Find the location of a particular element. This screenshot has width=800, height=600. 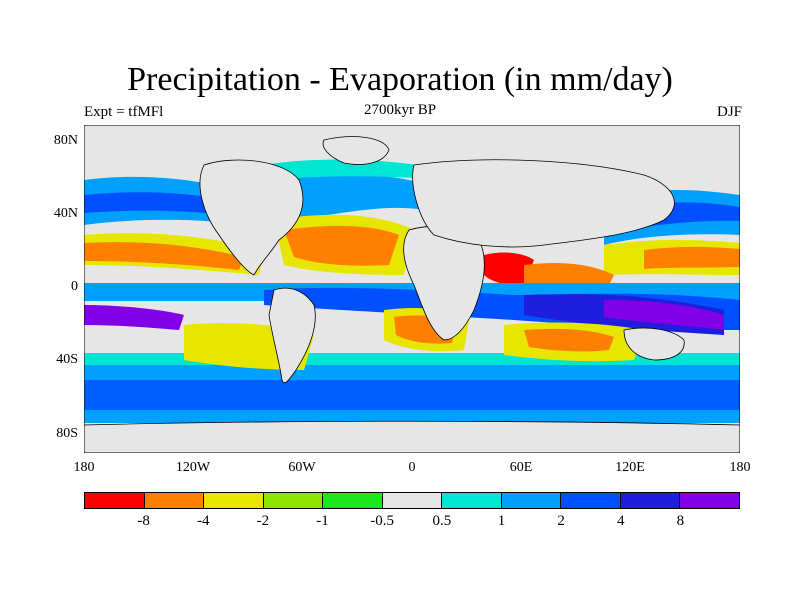

southern-ocean-core is located at coordinates (412, 395).